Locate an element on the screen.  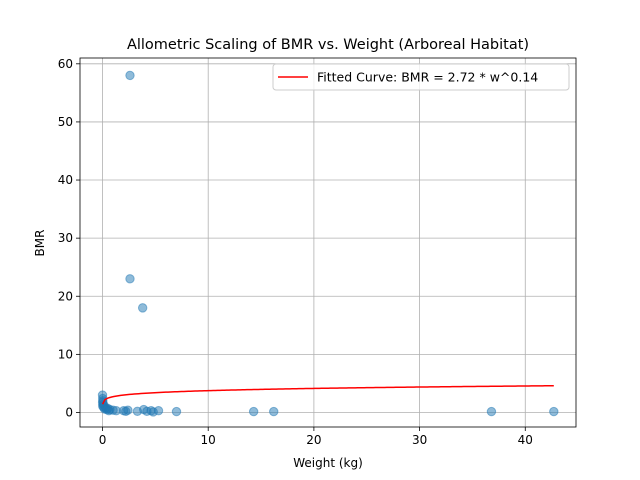
legend-box is located at coordinates (421, 77).